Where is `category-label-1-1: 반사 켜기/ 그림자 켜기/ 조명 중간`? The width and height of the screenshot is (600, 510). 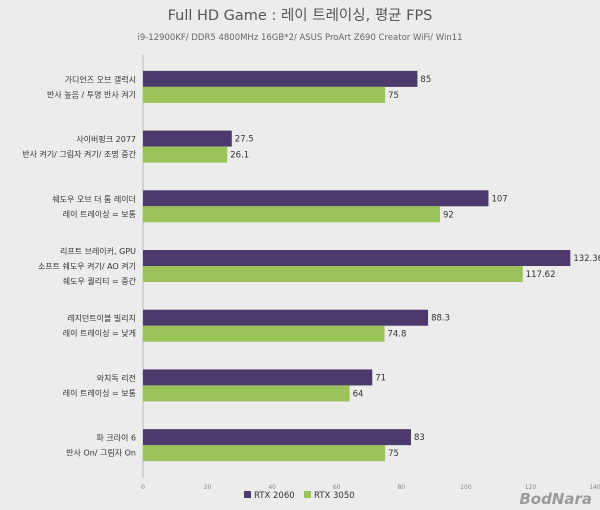 category-label-1-1: 반사 켜기/ 그림자 켜기/ 조명 중간 is located at coordinates (79, 154).